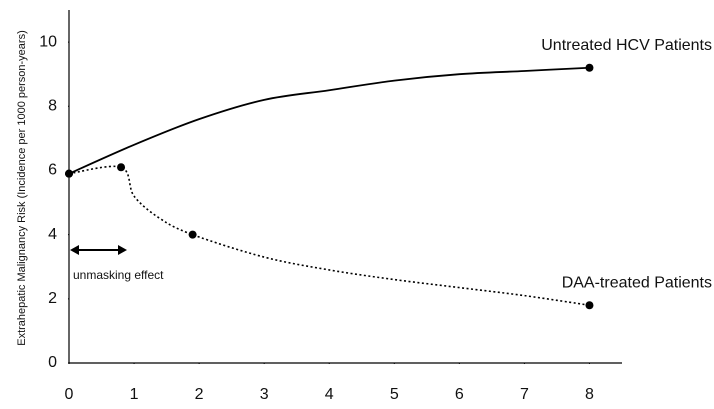 This screenshot has height=409, width=714. What do you see at coordinates (118, 275) in the screenshot?
I see `annotation: unmasking effect` at bounding box center [118, 275].